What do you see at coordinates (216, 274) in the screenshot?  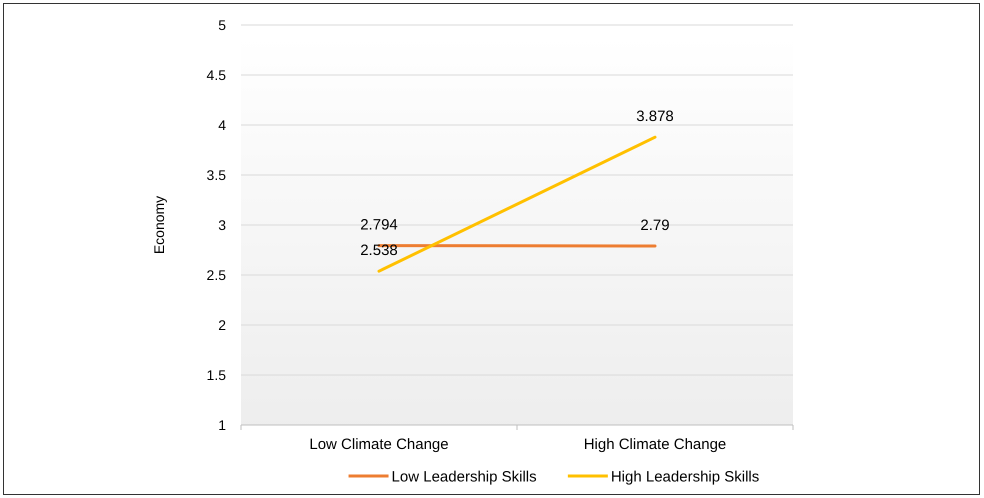 I see `y-tick-label: 2.5` at bounding box center [216, 274].